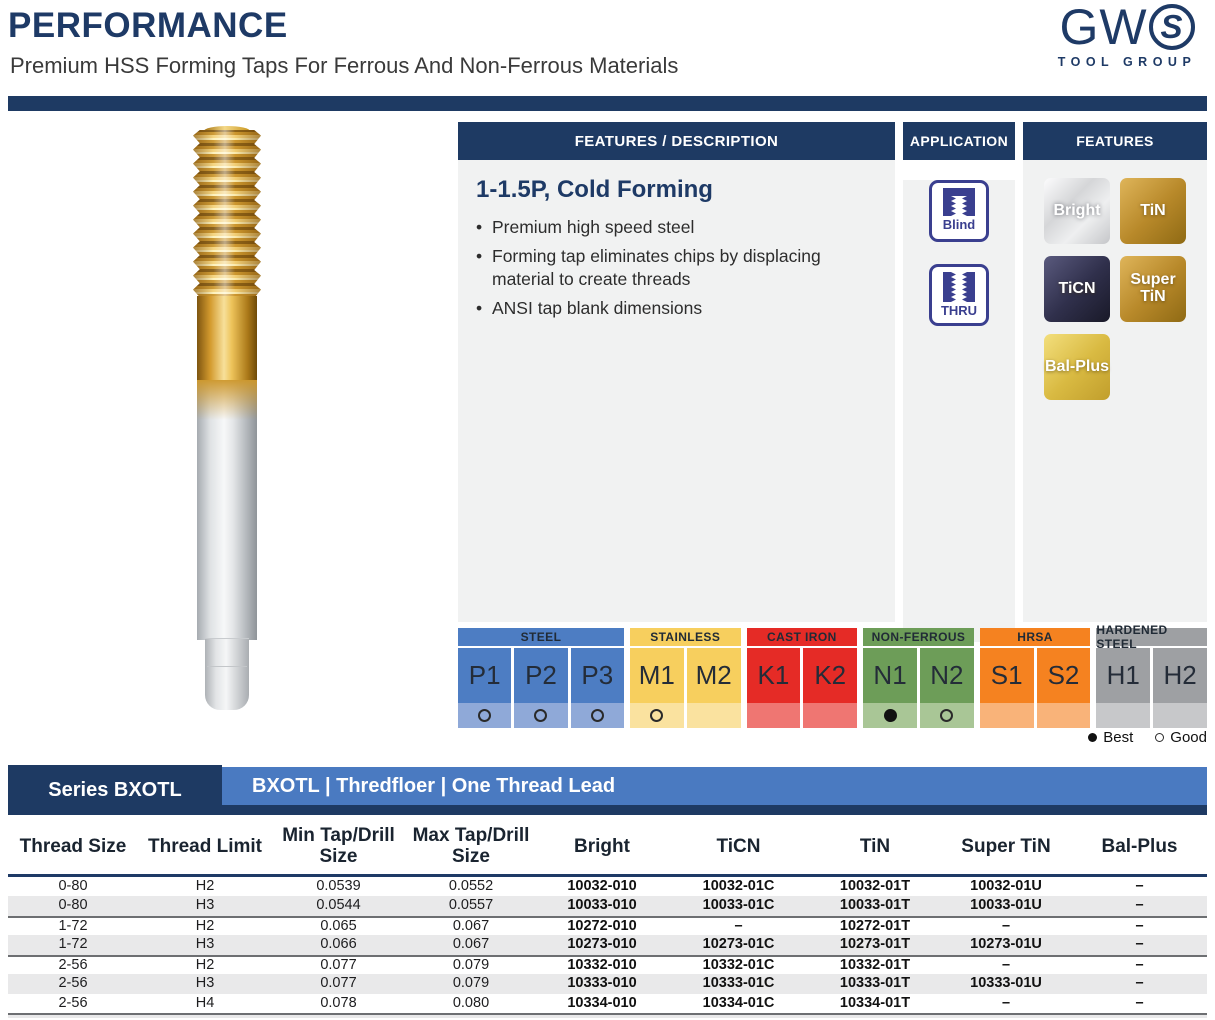 The height and width of the screenshot is (1020, 1215). I want to click on material-cell-n2: N2, so click(946, 688).